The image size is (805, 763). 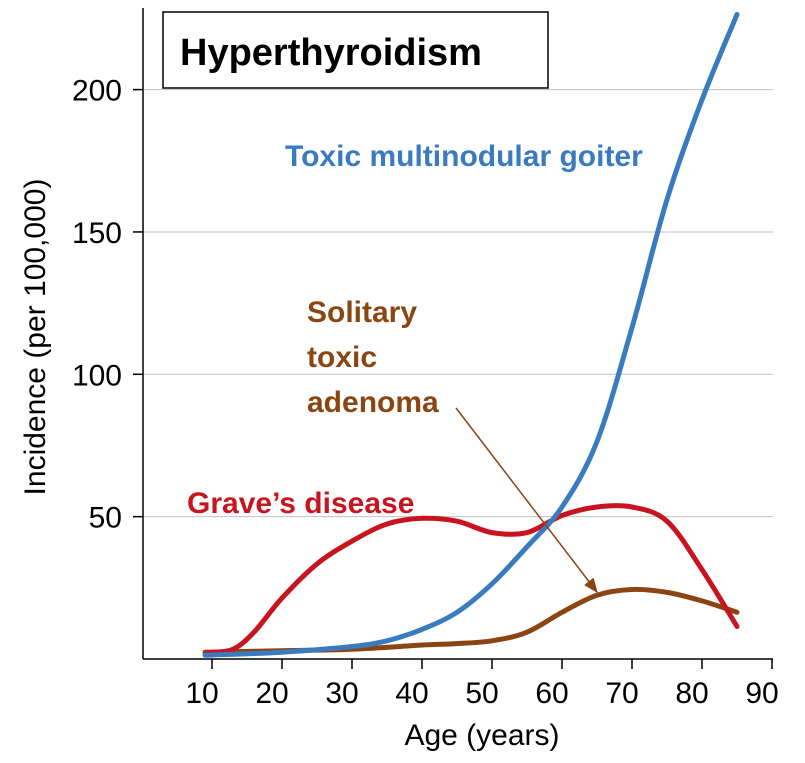 I want to click on x-tick-label: 30, so click(x=341, y=693).